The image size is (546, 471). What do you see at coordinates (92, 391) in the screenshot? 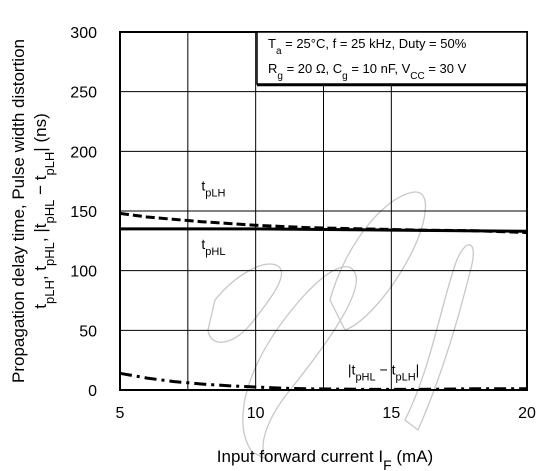
I see `y-tick-label: 0` at bounding box center [92, 391].